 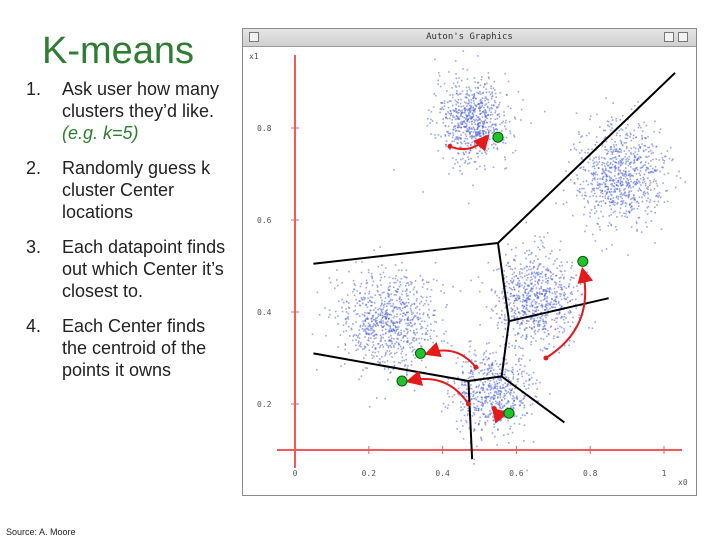 What do you see at coordinates (469, 38) in the screenshot?
I see `window-titlebar: Auton's Graphics` at bounding box center [469, 38].